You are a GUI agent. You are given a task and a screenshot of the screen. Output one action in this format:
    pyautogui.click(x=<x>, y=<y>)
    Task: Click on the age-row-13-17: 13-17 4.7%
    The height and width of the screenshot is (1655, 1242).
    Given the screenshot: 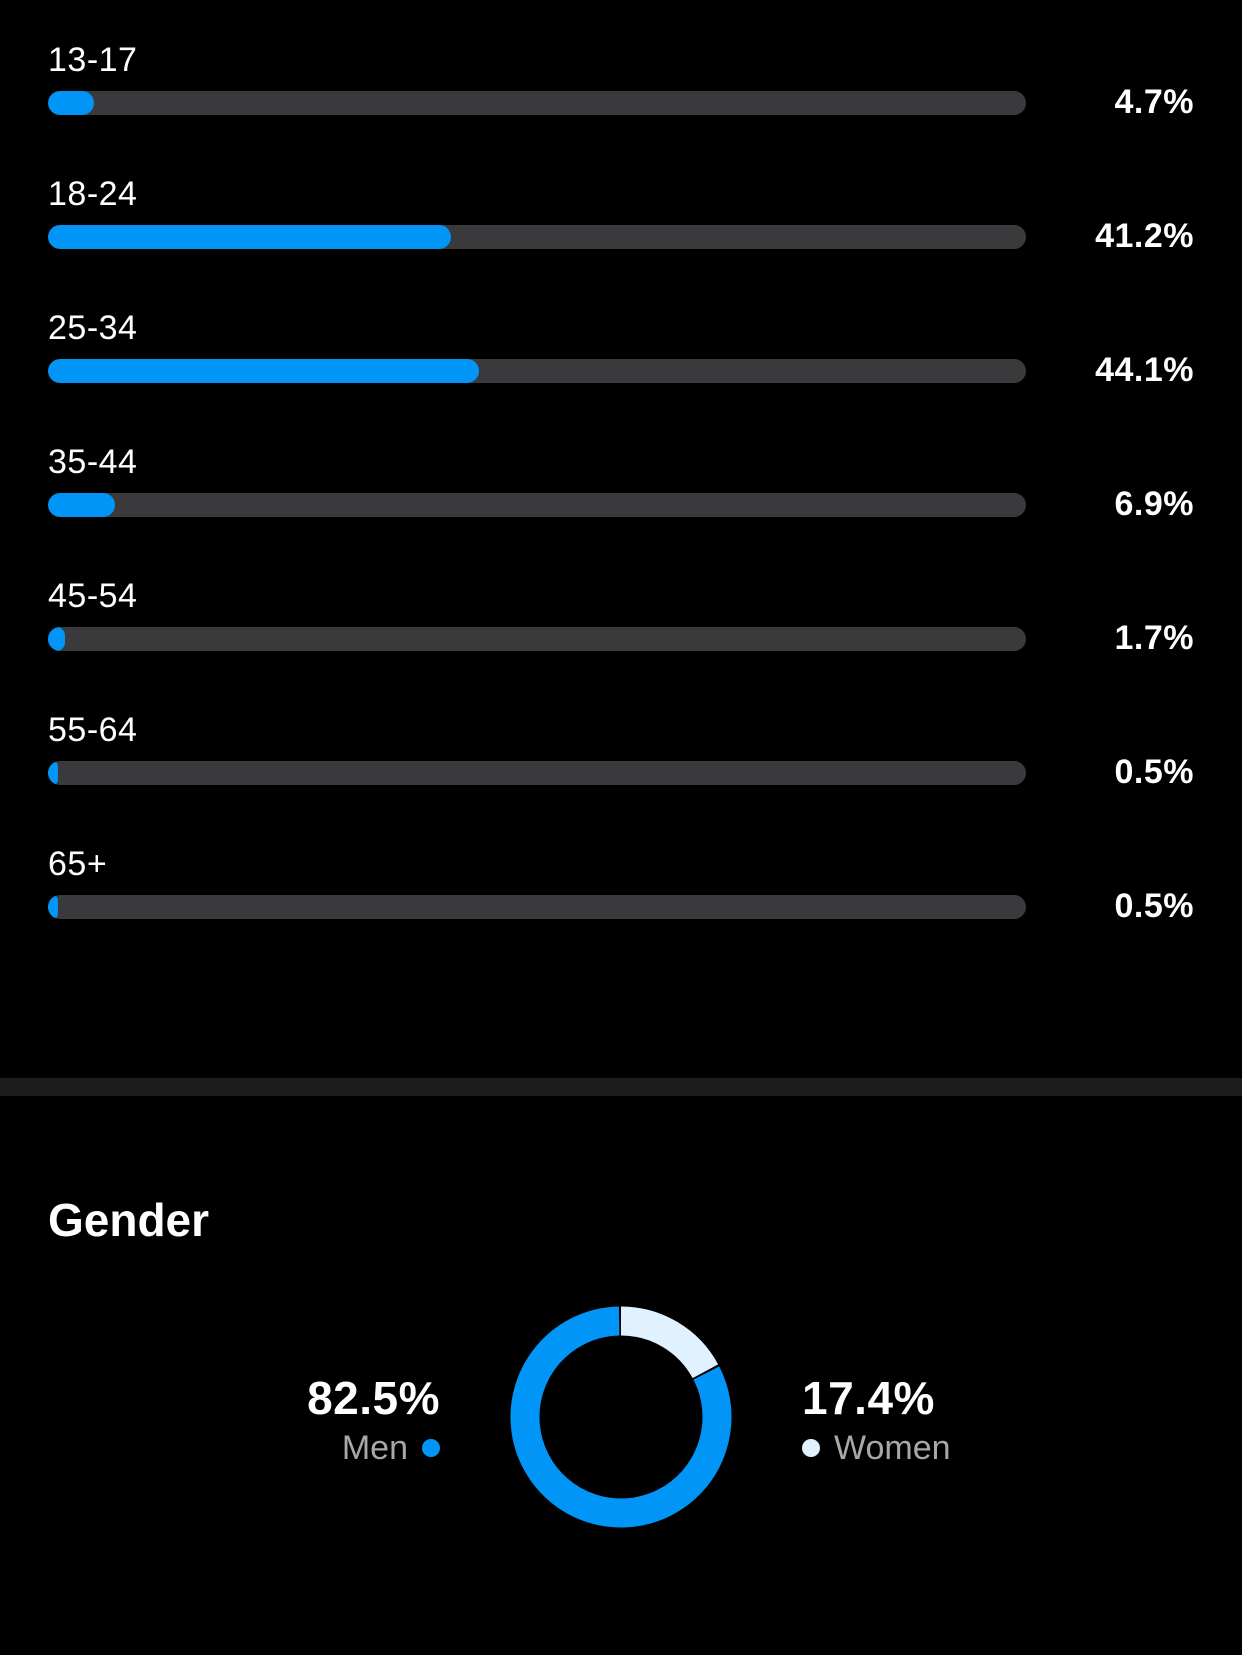 What is the action you would take?
    pyautogui.click(x=621, y=85)
    